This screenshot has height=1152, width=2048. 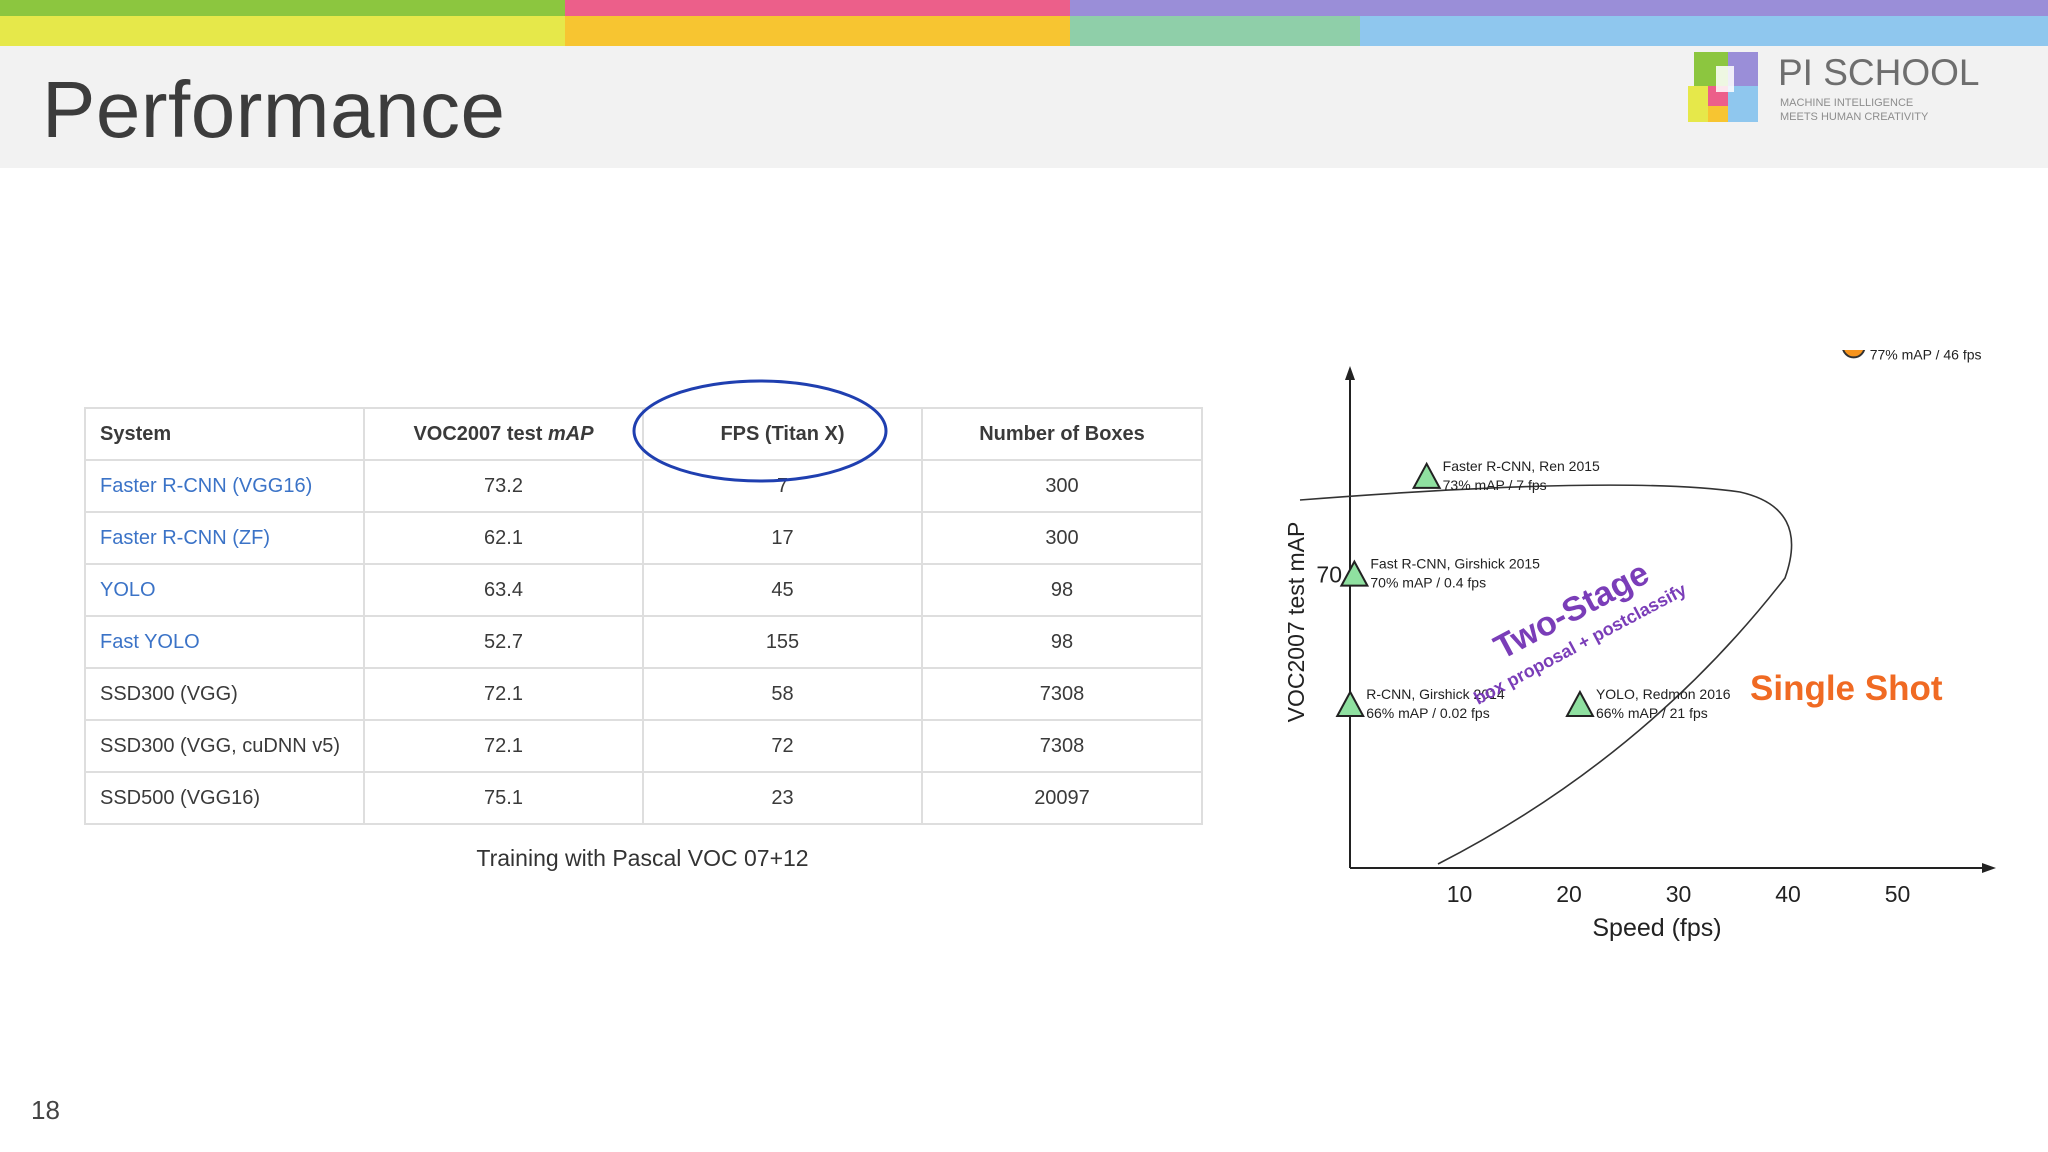 I want to click on cell-map: 62.1, so click(x=503, y=538).